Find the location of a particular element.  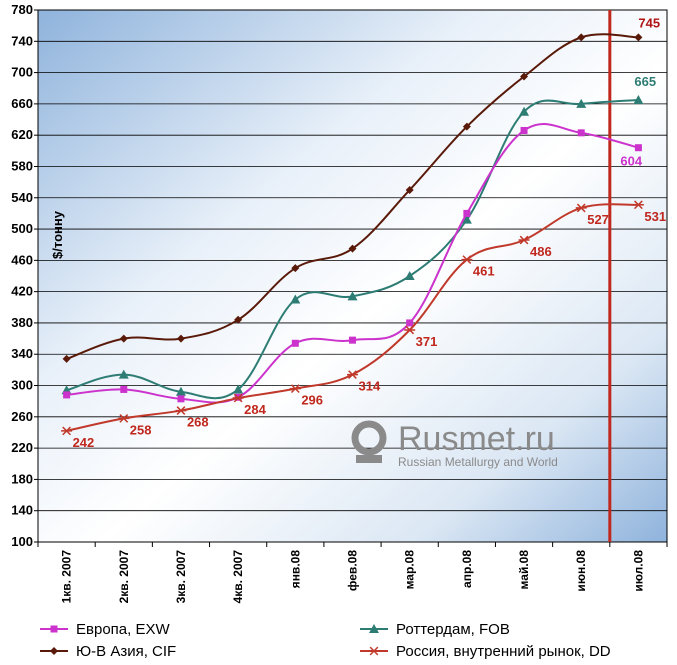

data-label: 314 is located at coordinates (370, 386).